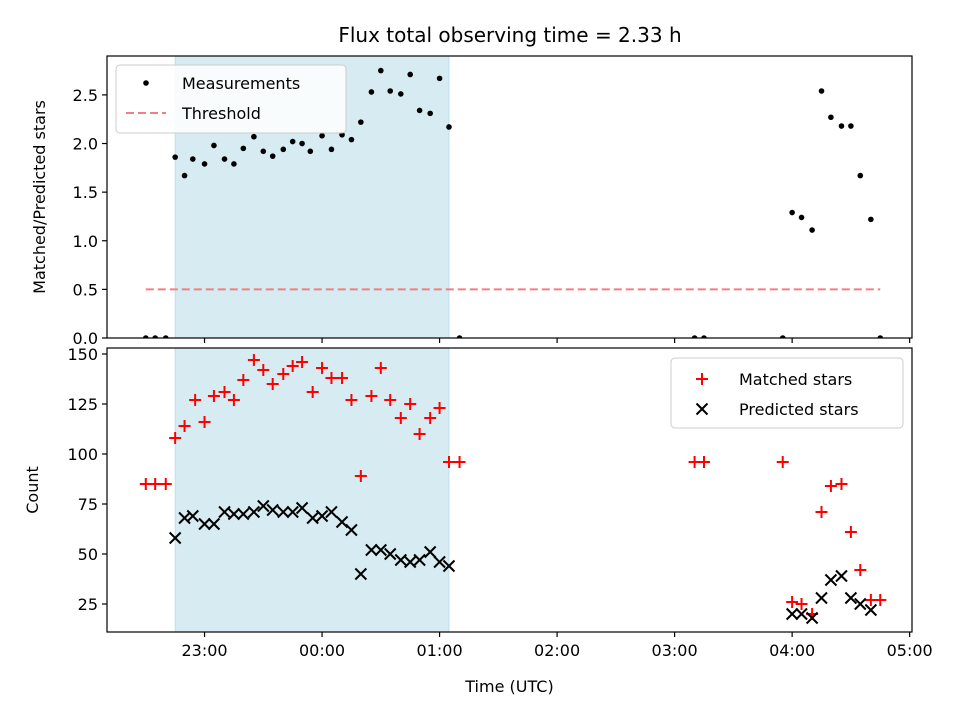 The image size is (960, 720). Describe the element at coordinates (85, 338) in the screenshot. I see `y-tick-label: 0.0` at that location.